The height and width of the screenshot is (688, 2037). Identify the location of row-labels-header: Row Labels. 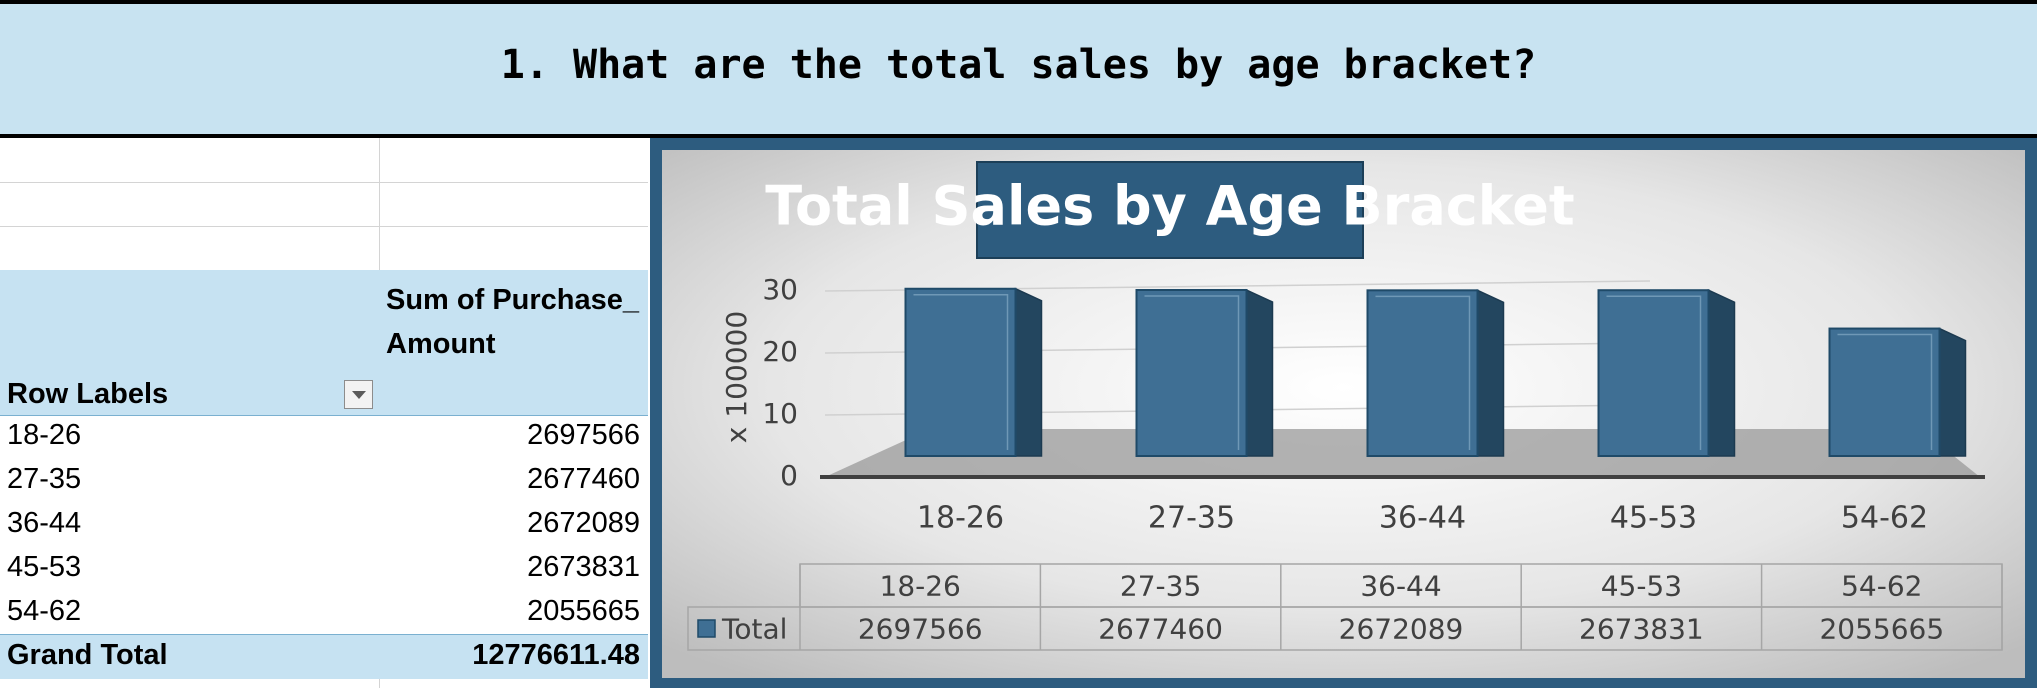
(88, 394).